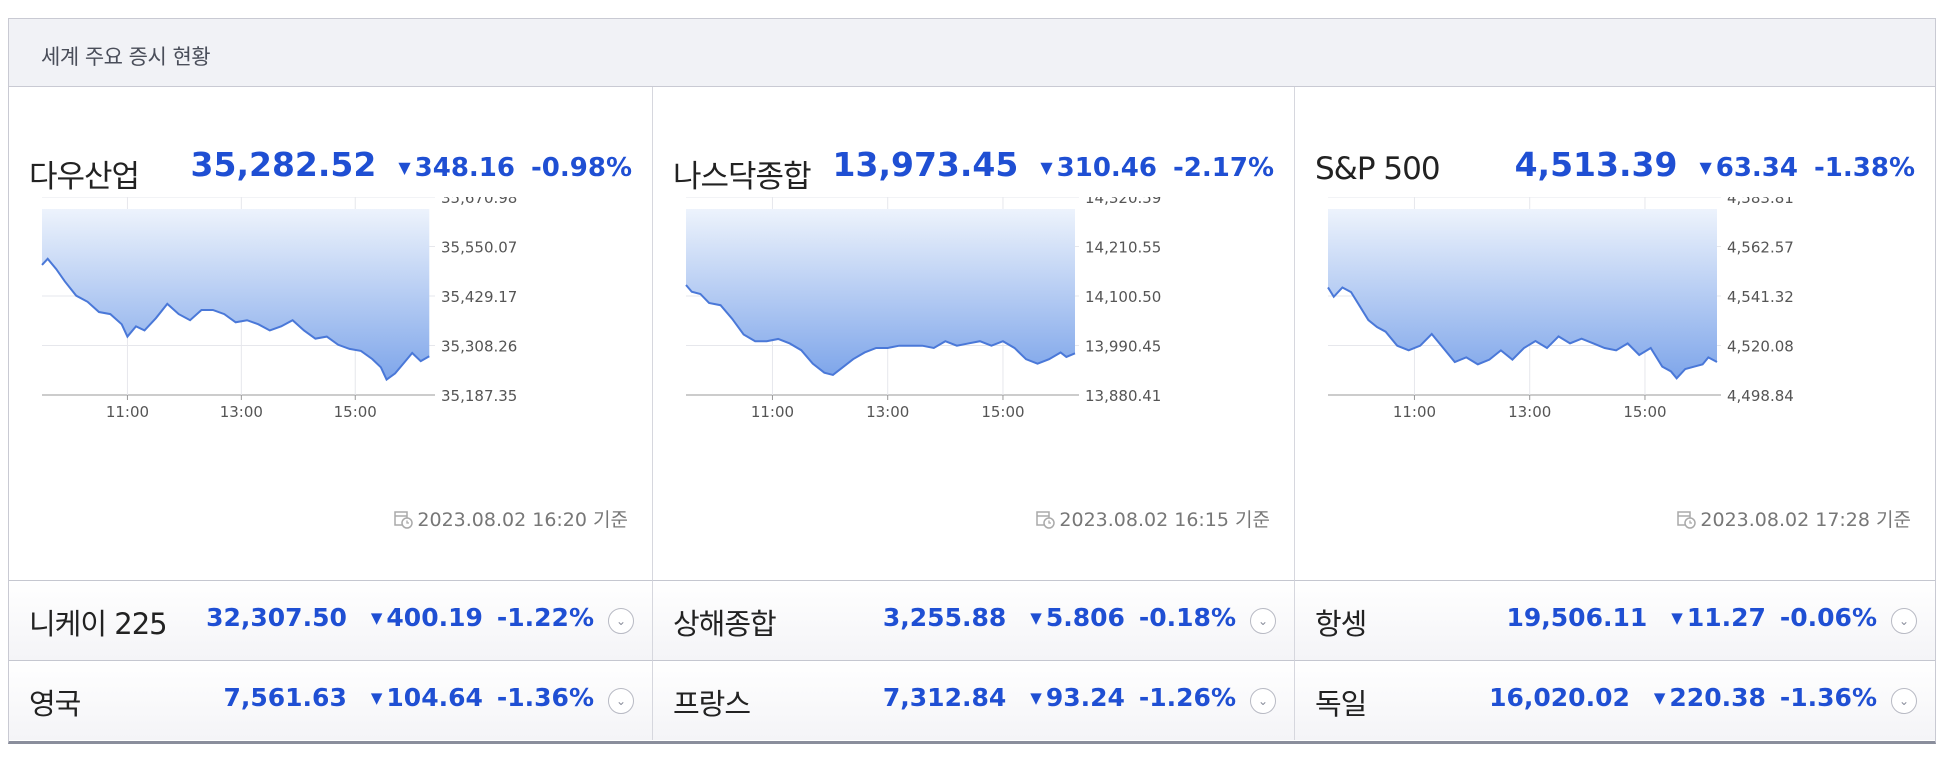 This screenshot has width=1952, height=760. Describe the element at coordinates (1756, 168) in the screenshot. I see `change-value: 63.34` at that location.